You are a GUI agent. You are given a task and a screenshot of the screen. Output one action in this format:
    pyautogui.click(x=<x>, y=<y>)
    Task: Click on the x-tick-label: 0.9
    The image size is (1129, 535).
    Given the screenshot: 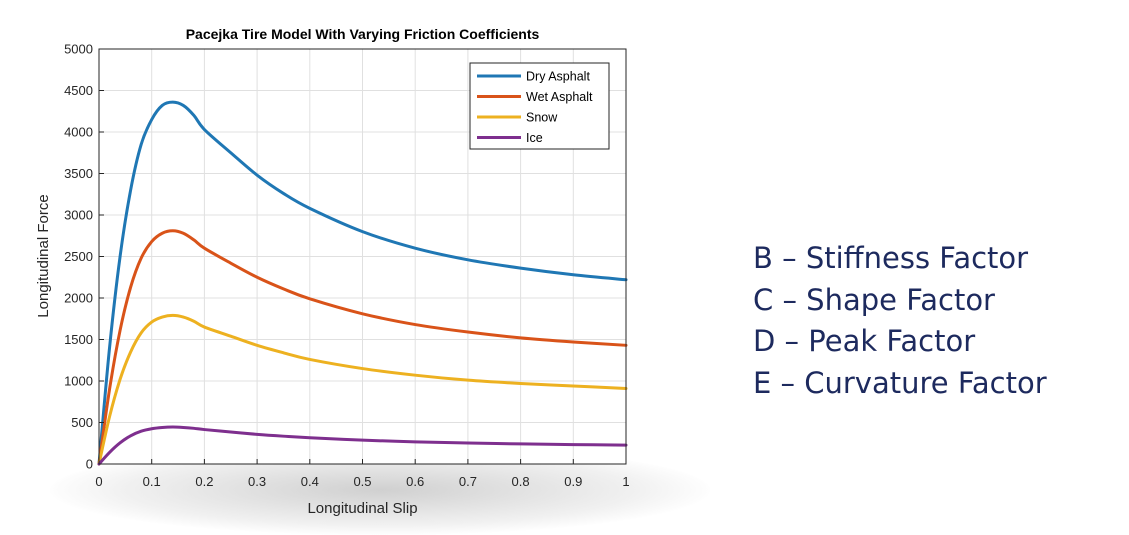 What is the action you would take?
    pyautogui.click(x=573, y=481)
    